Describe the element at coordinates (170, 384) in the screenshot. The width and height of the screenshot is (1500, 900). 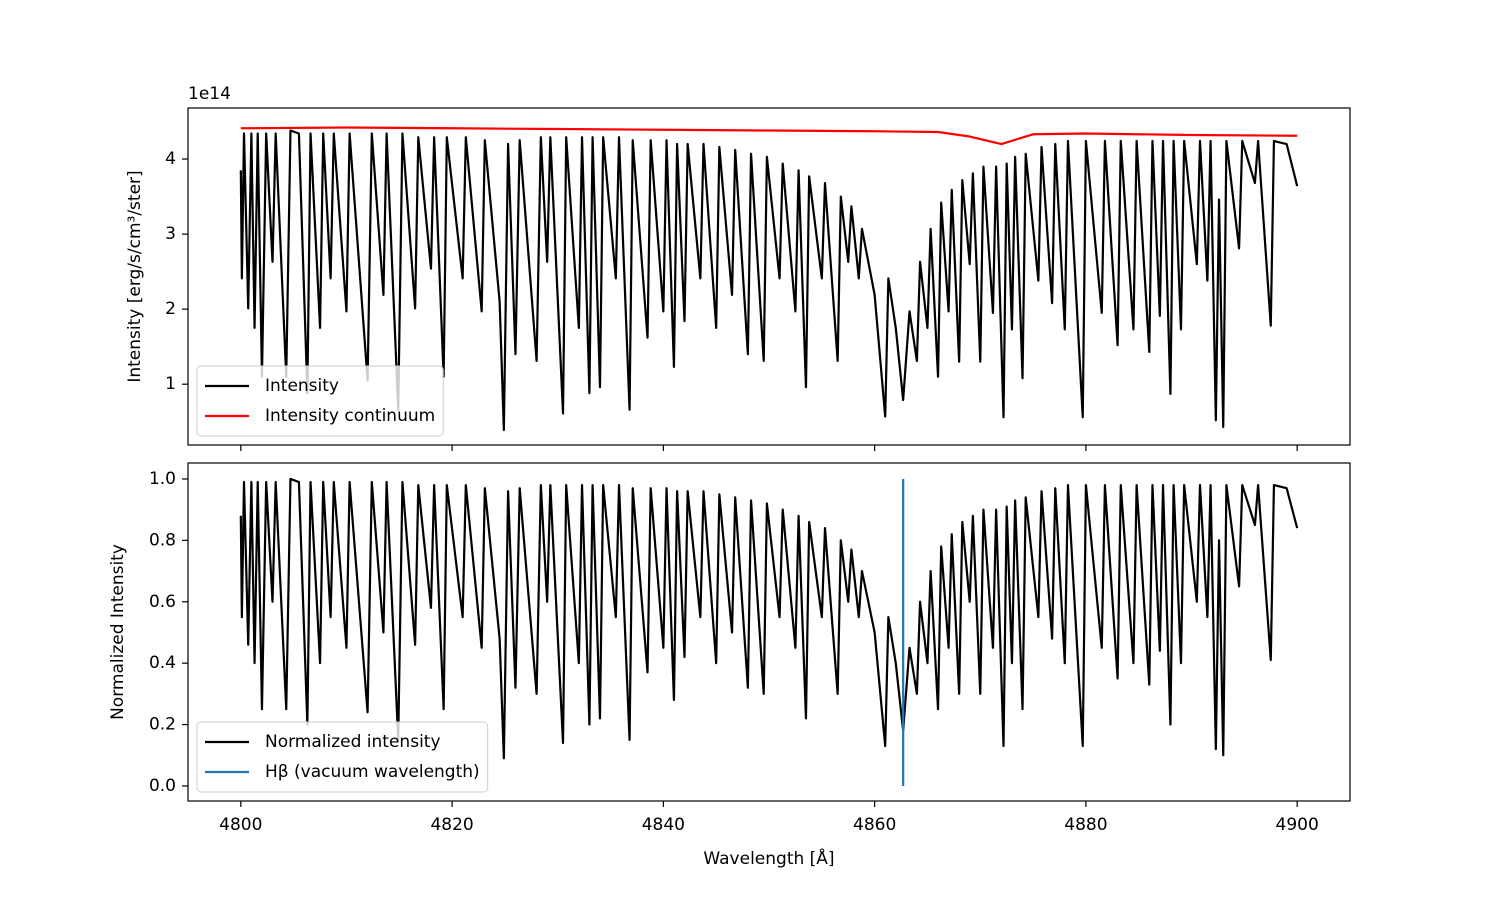
I see `y-tick-label: 1` at that location.